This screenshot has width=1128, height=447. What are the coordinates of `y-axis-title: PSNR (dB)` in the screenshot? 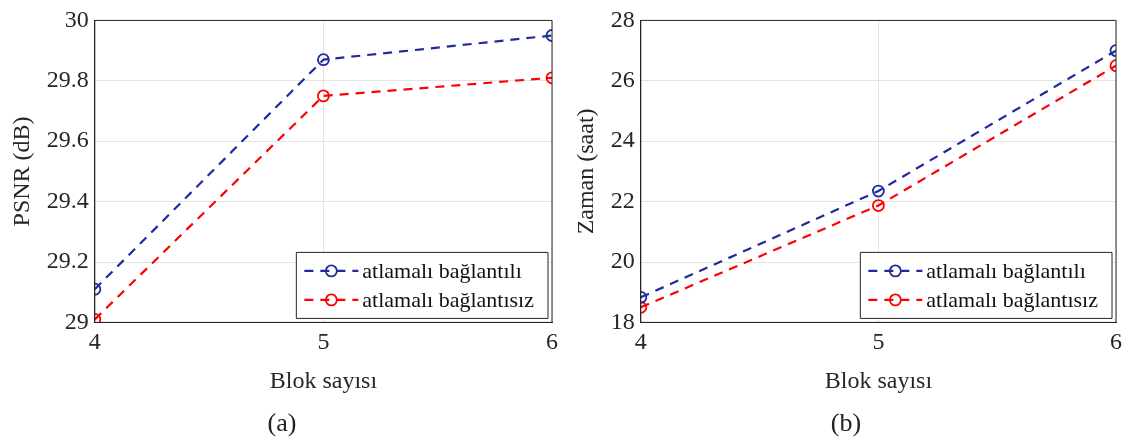 It's located at (20, 171).